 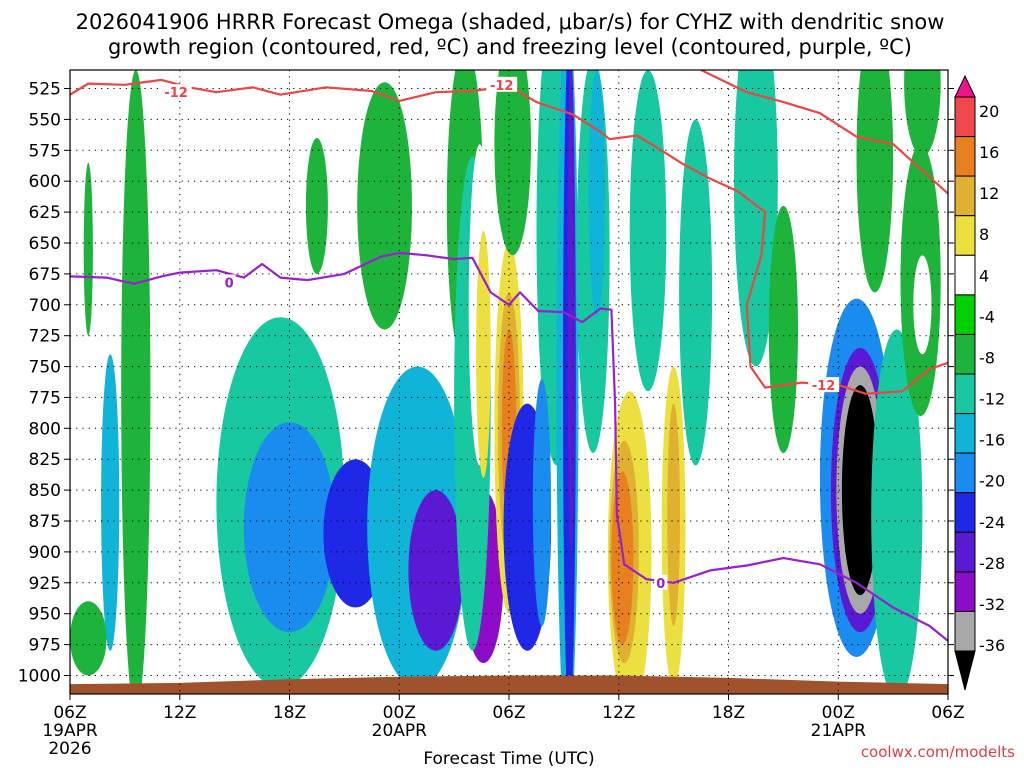 I want to click on contour-label-1: -12, so click(x=502, y=86).